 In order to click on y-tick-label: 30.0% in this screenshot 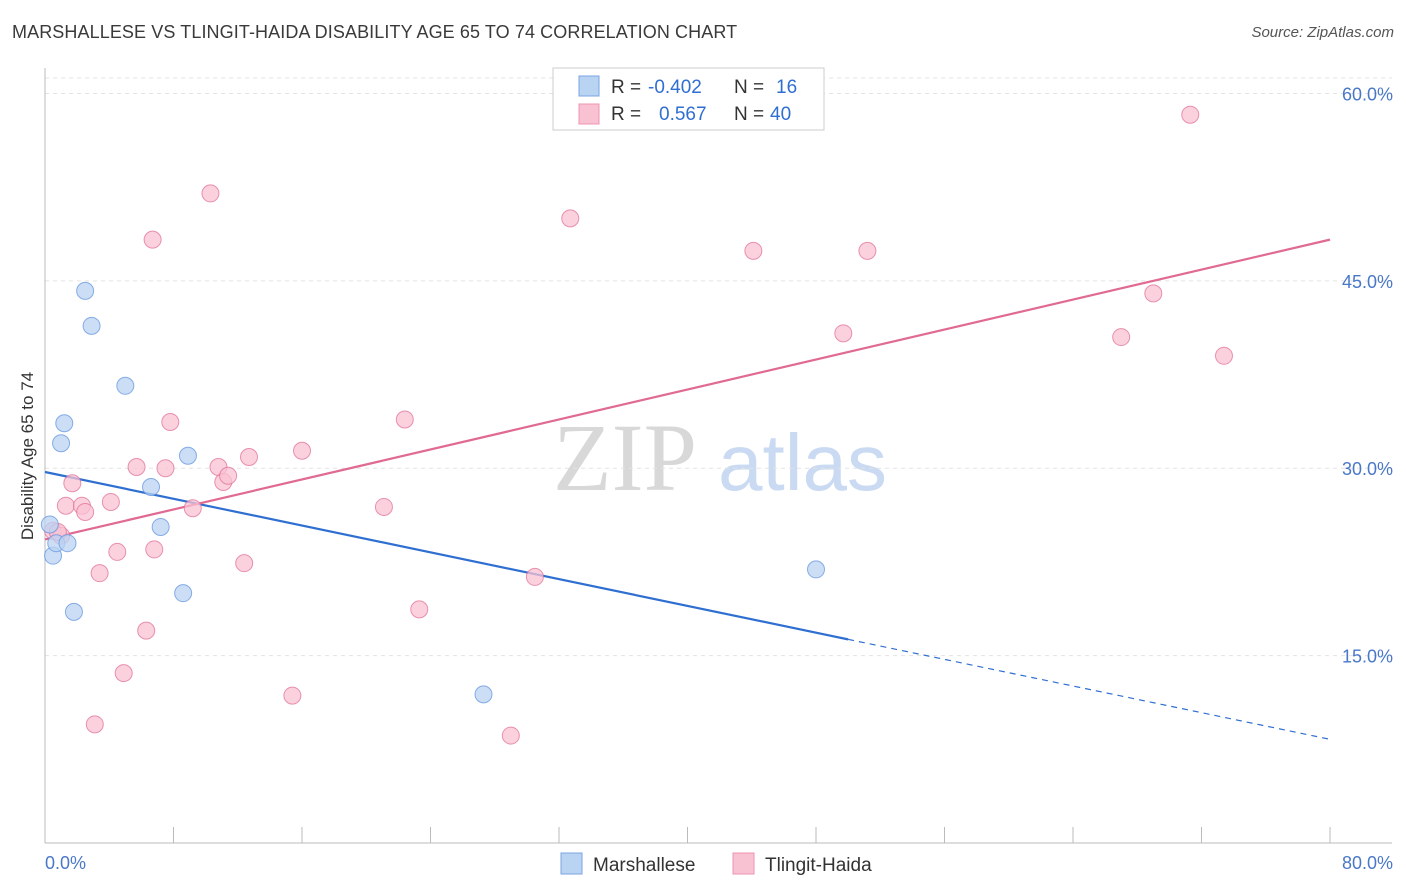, I will do `click(1367, 469)`.